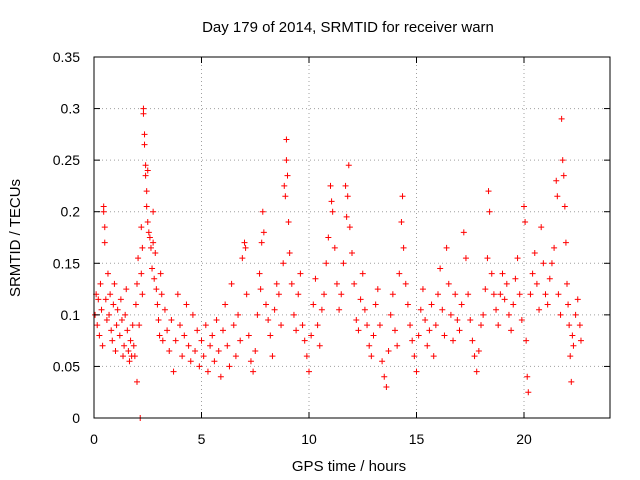 The width and height of the screenshot is (640, 480). Describe the element at coordinates (71, 315) in the screenshot. I see `y-tick-label: 0.1` at that location.